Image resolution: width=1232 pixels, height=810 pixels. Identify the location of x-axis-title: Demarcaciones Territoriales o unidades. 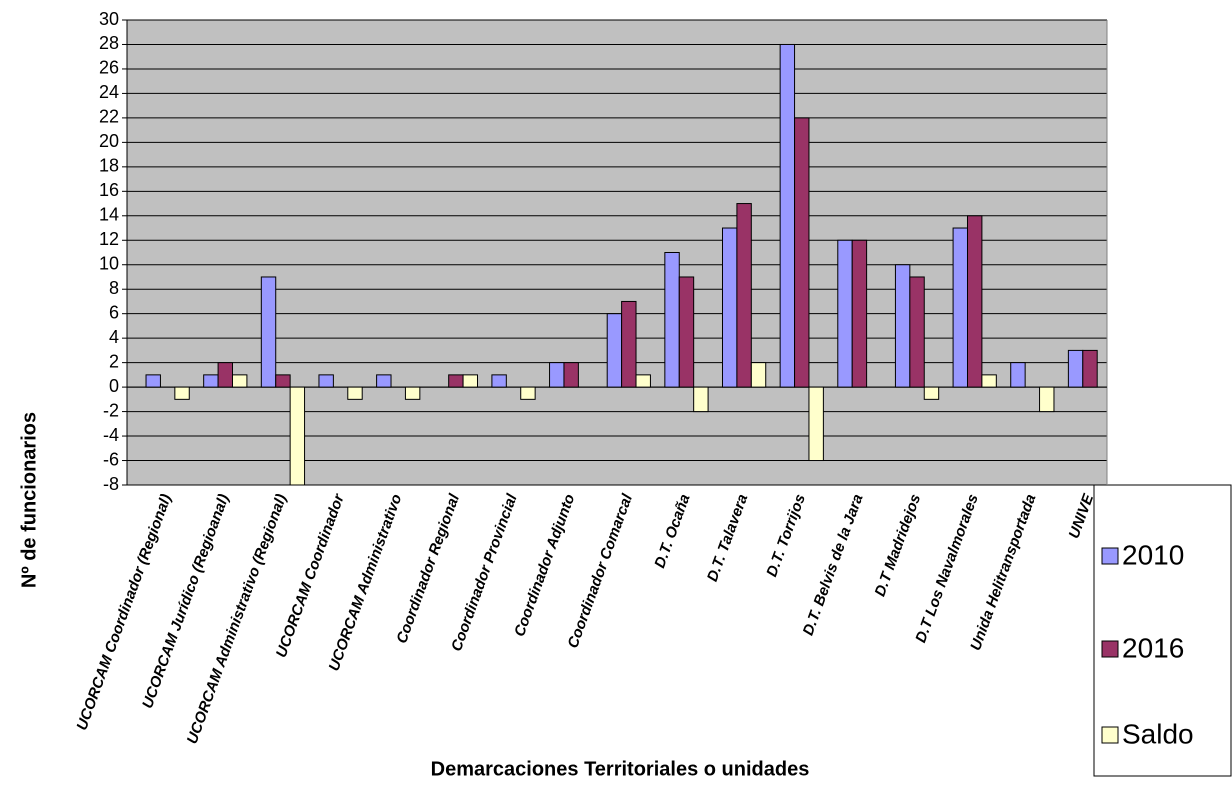
(620, 769).